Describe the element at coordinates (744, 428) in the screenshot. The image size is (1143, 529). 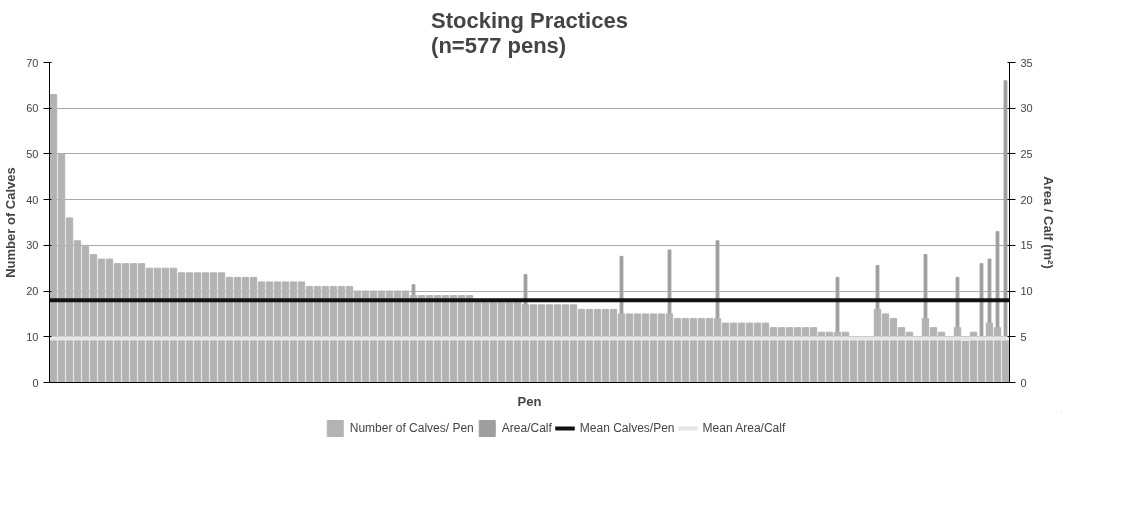
I see `legend-label: Mean Area/Calf` at that location.